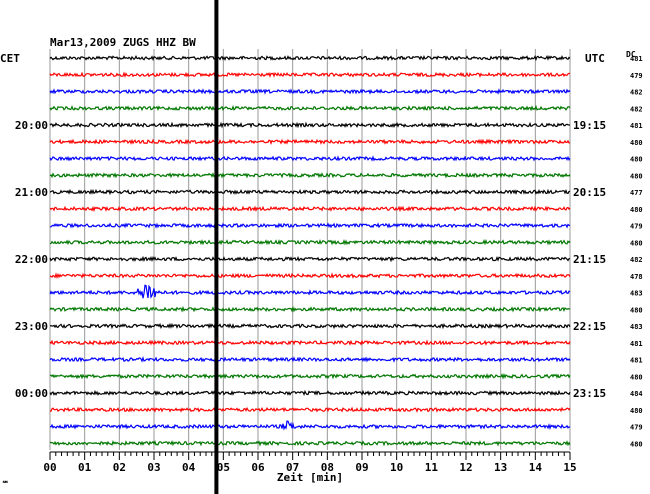 The image size is (650, 494). Describe the element at coordinates (310, 477) in the screenshot. I see `x-axis-label: Zeit [min]` at that location.